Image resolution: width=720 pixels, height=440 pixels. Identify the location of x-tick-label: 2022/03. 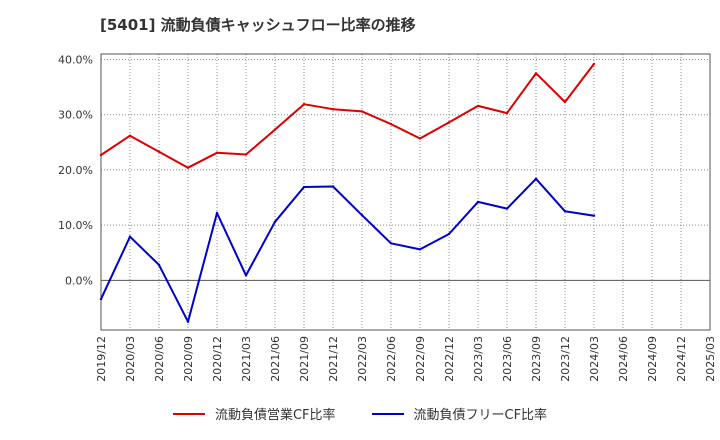
(362, 359).